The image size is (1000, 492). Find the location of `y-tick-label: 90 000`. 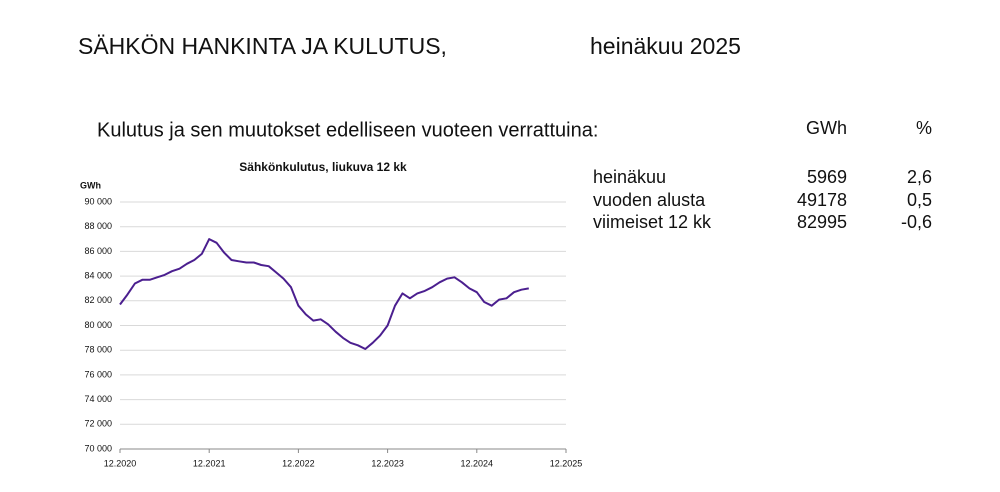

y-tick-label: 90 000 is located at coordinates (98, 201).